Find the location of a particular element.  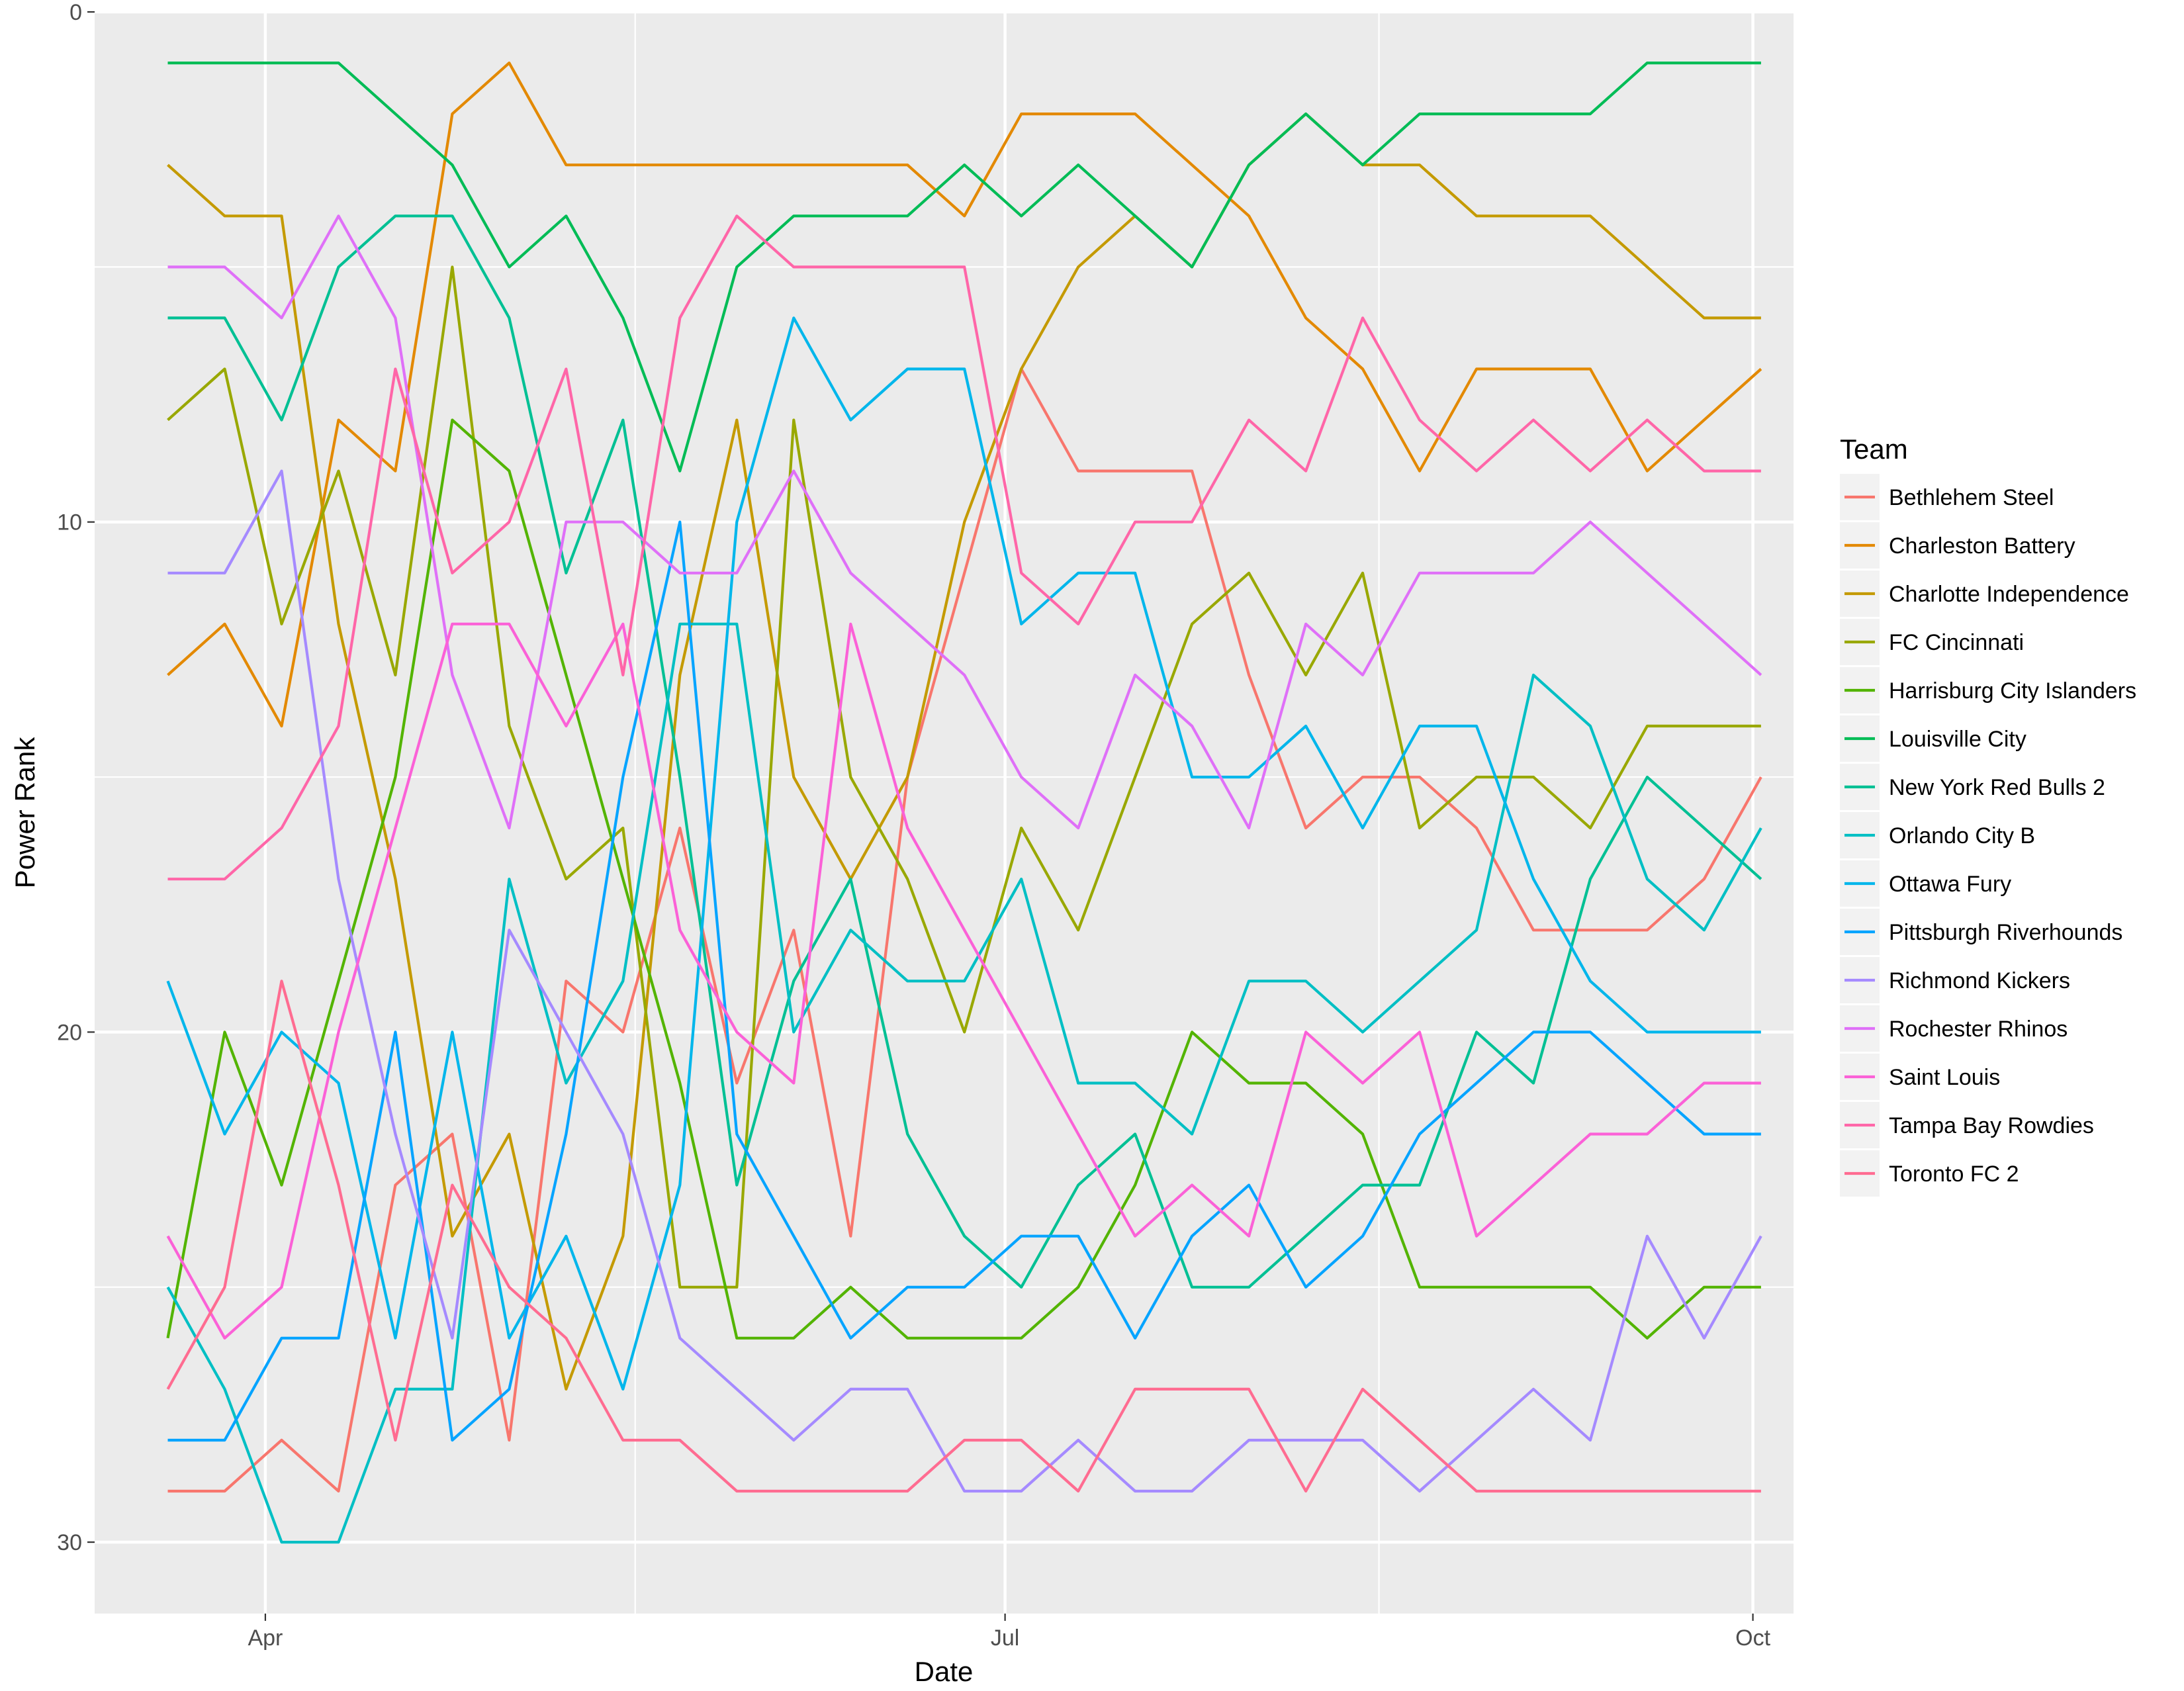

legend-label-ottawa-fury: Ottawa Fury is located at coordinates (1950, 885).